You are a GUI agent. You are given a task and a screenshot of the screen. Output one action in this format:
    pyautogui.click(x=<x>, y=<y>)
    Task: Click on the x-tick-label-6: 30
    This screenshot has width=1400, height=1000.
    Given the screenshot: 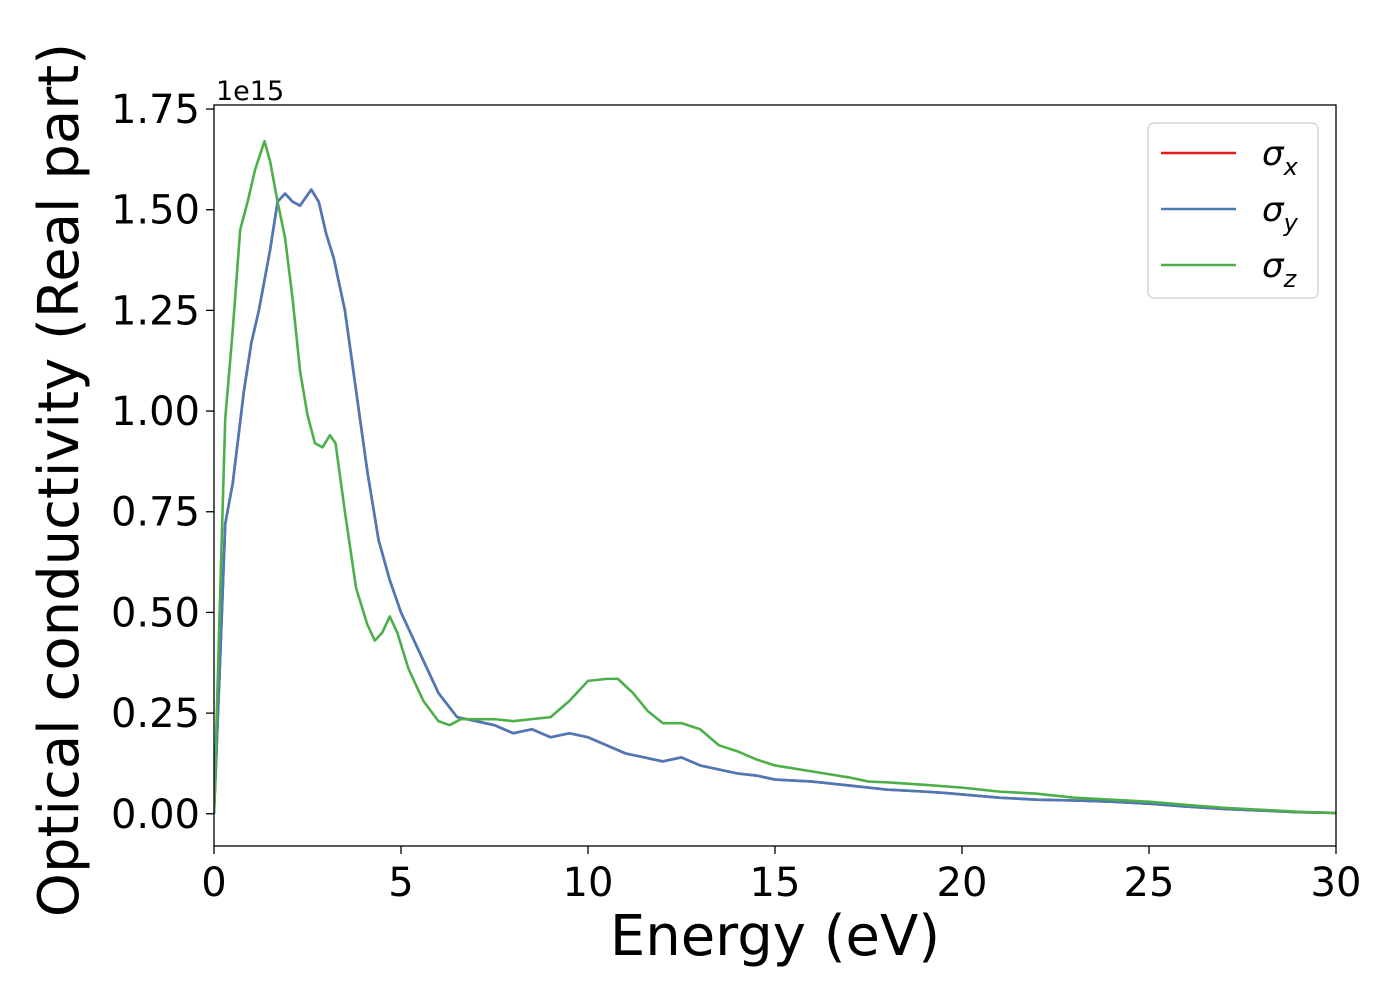 What is the action you would take?
    pyautogui.click(x=1336, y=883)
    